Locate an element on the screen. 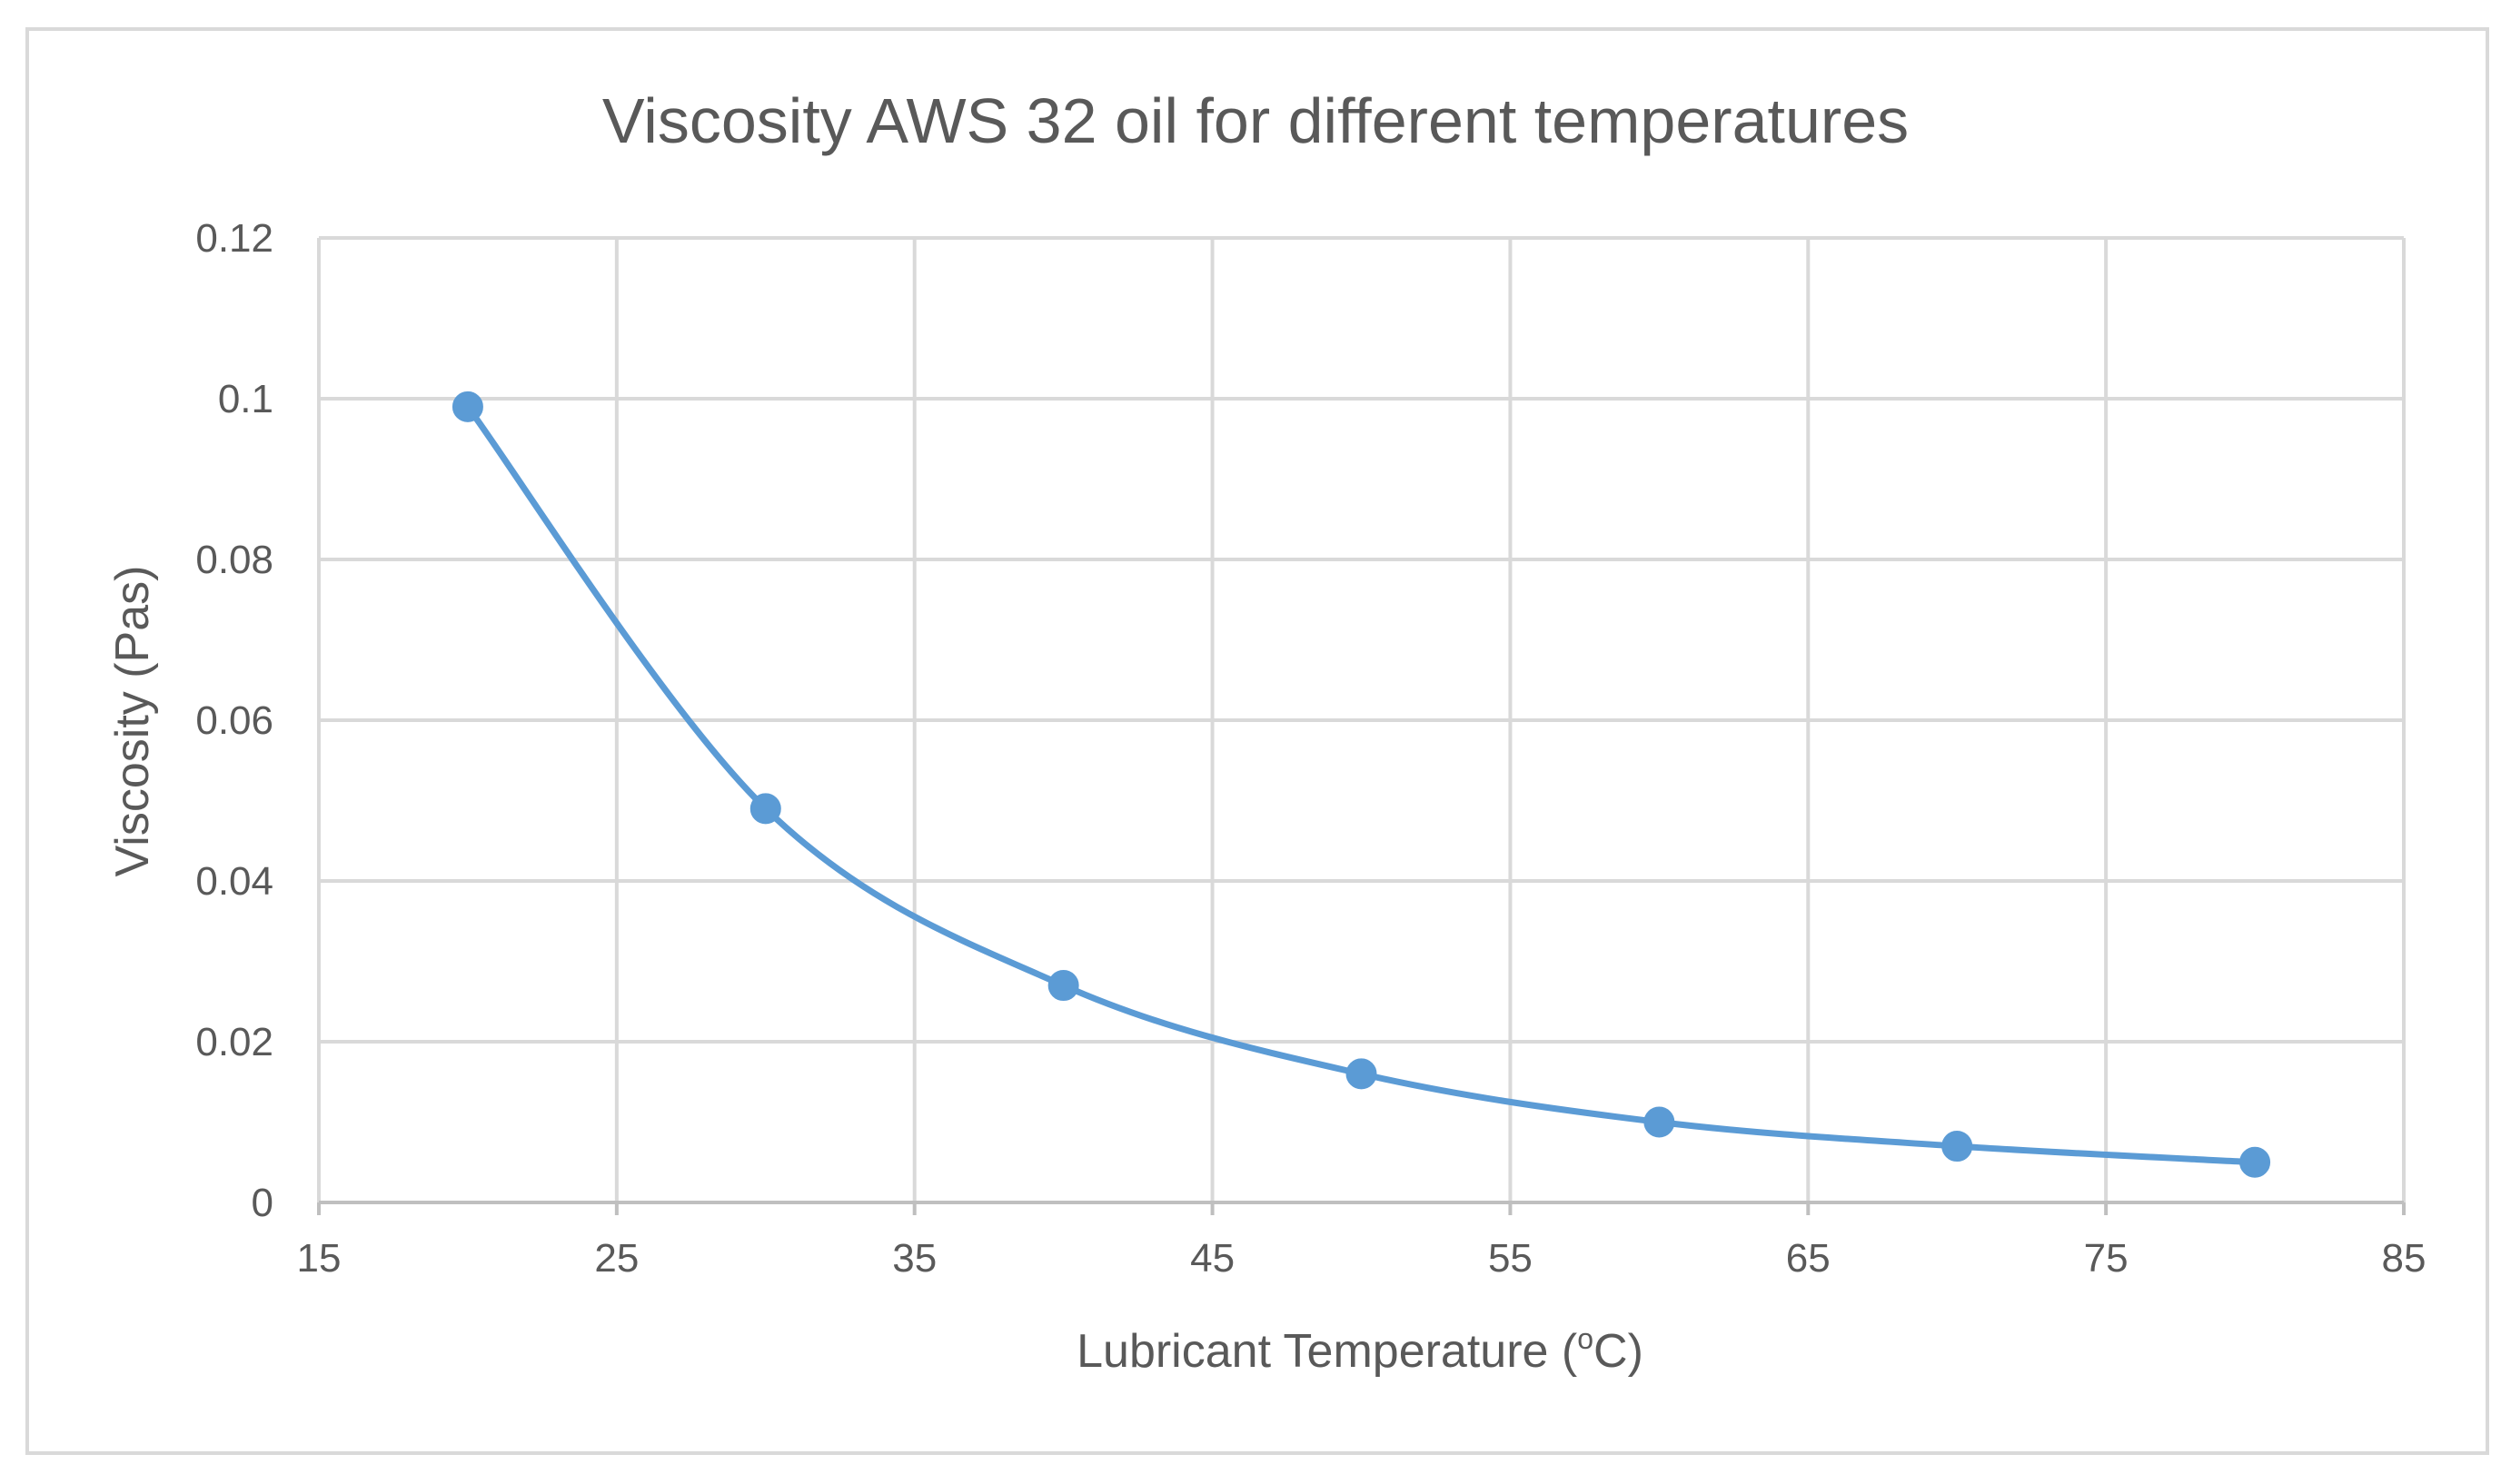 This screenshot has width=2511, height=1484. x-axis-title-superscript: o is located at coordinates (1585, 1338).